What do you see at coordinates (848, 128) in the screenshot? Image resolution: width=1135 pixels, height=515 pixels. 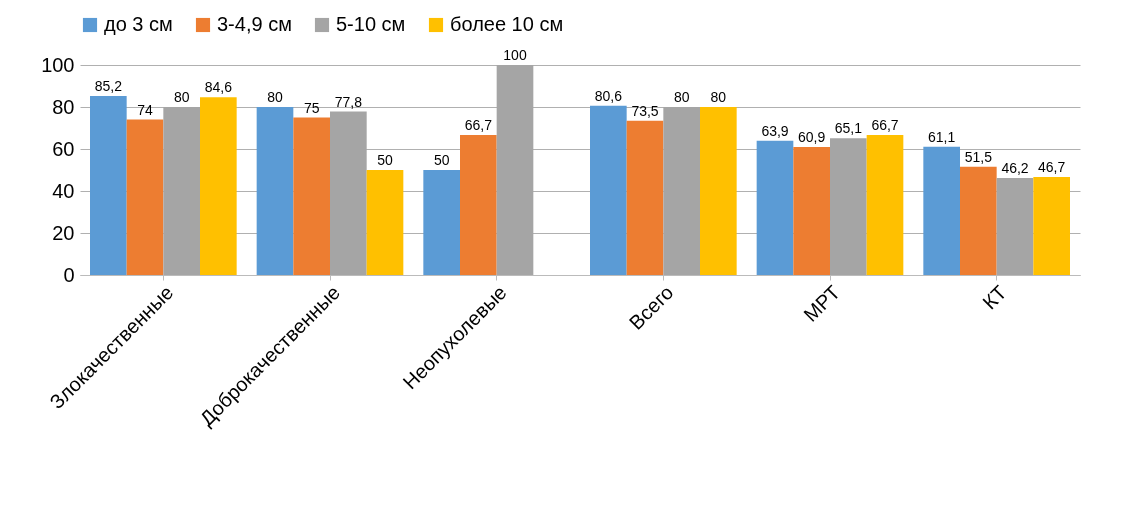 I see `data-label: 65,1` at bounding box center [848, 128].